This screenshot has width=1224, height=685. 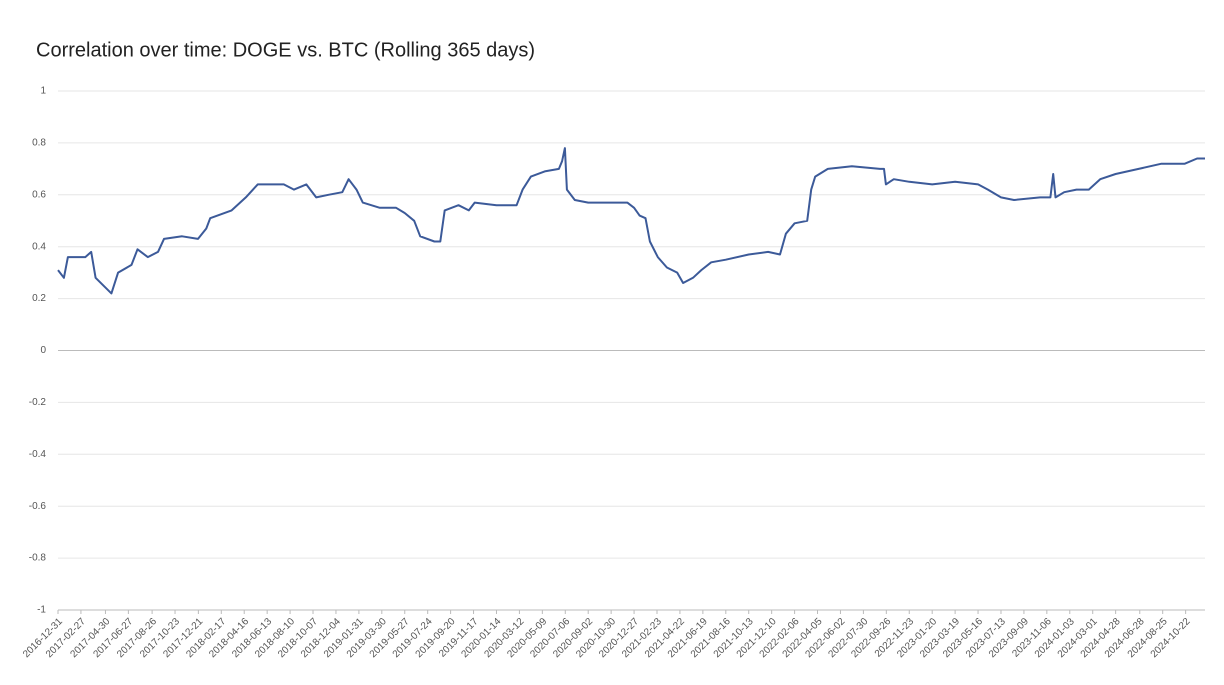 I want to click on y-tick-label: 0.4, so click(x=39, y=246).